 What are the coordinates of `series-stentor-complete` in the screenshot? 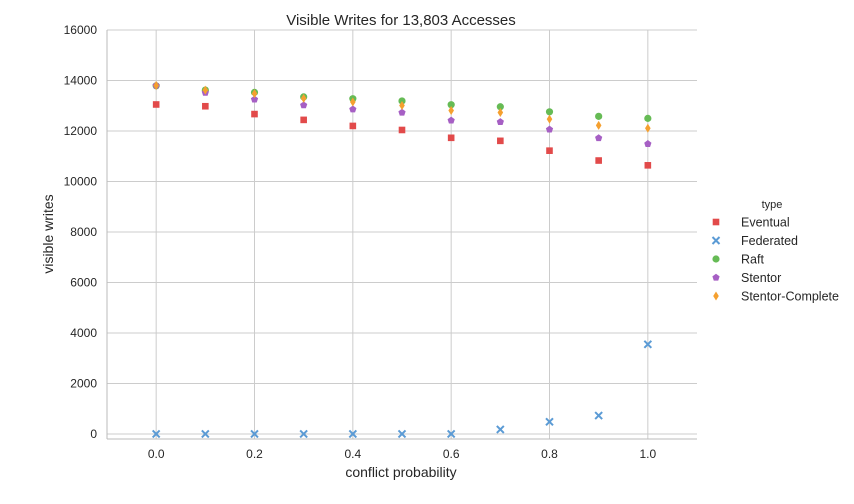 It's located at (402, 107).